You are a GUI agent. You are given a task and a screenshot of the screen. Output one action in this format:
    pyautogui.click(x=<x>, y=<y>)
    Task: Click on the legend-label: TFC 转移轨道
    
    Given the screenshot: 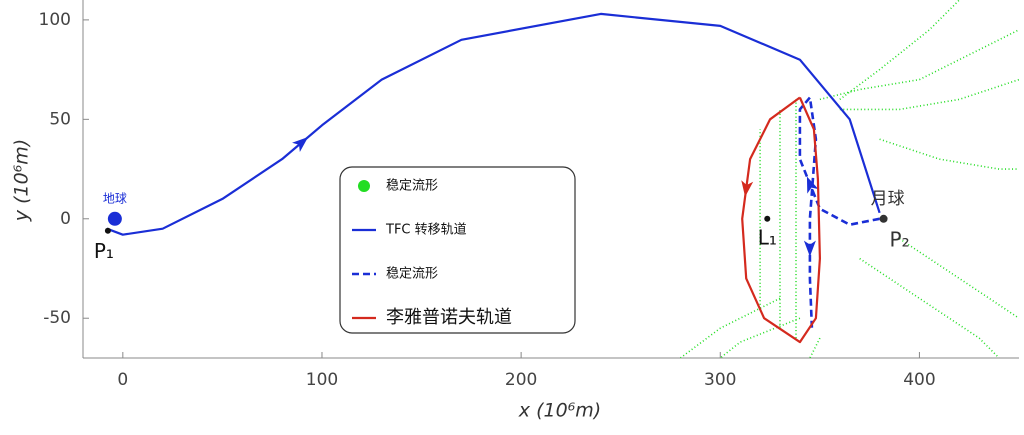 What is the action you would take?
    pyautogui.click(x=426, y=230)
    